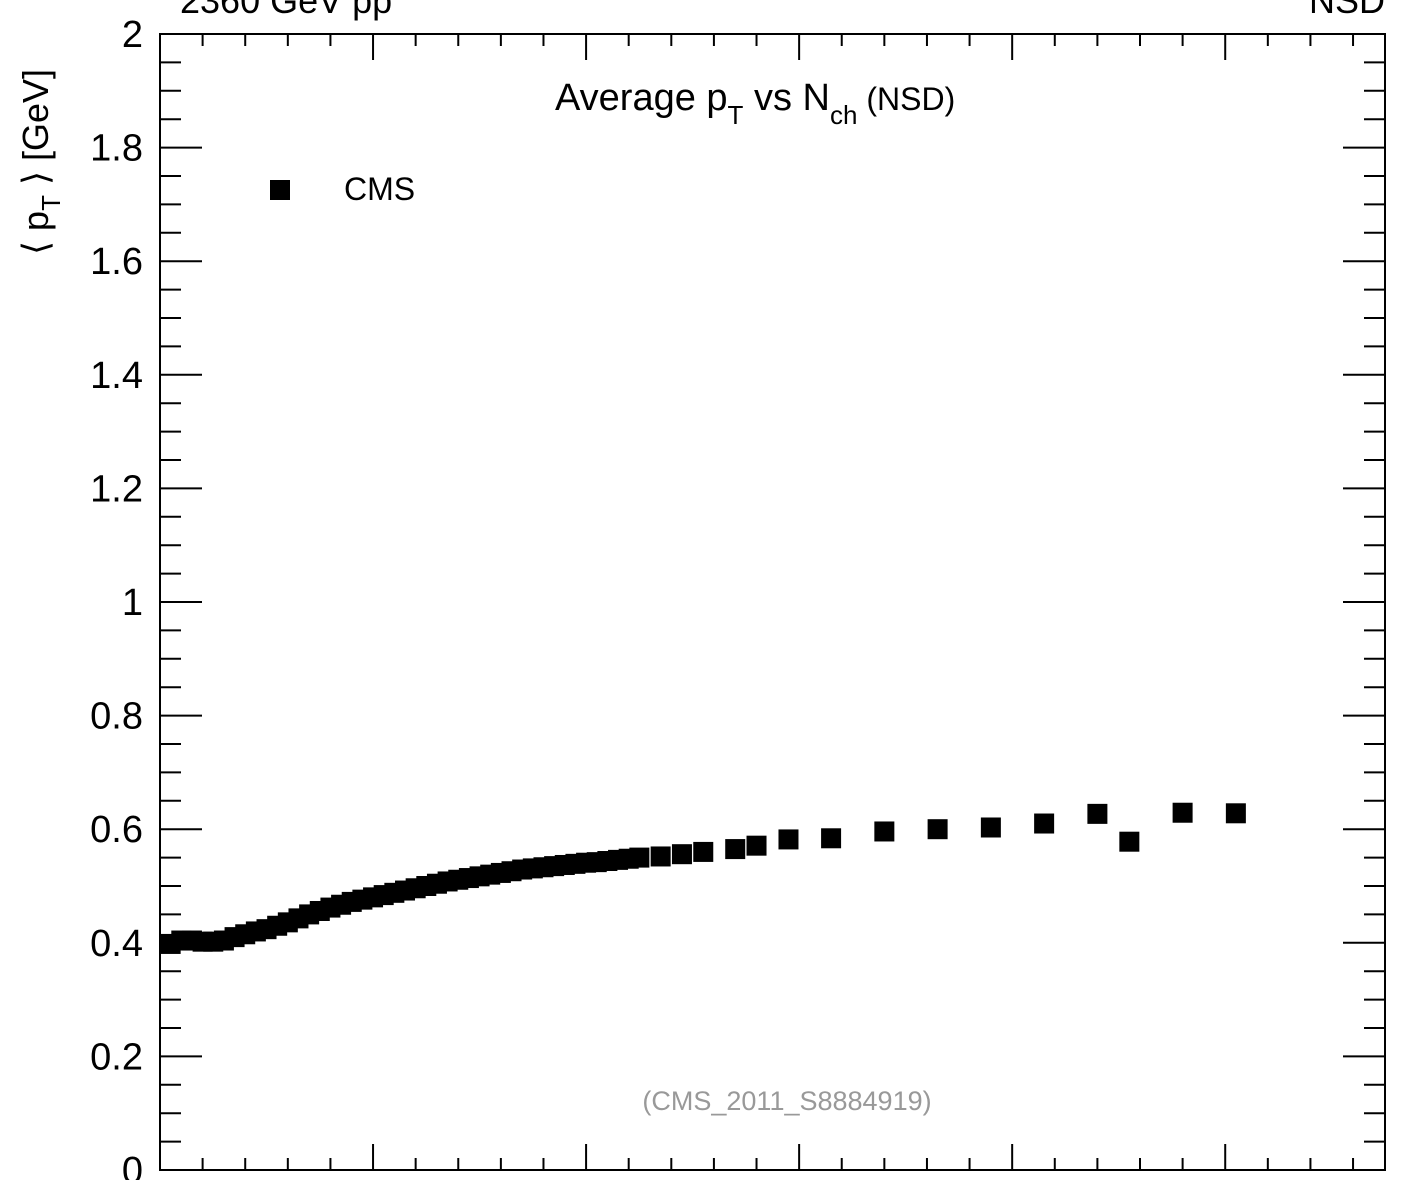 The height and width of the screenshot is (1180, 1421). Describe the element at coordinates (703, 878) in the screenshot. I see `data-points` at that location.